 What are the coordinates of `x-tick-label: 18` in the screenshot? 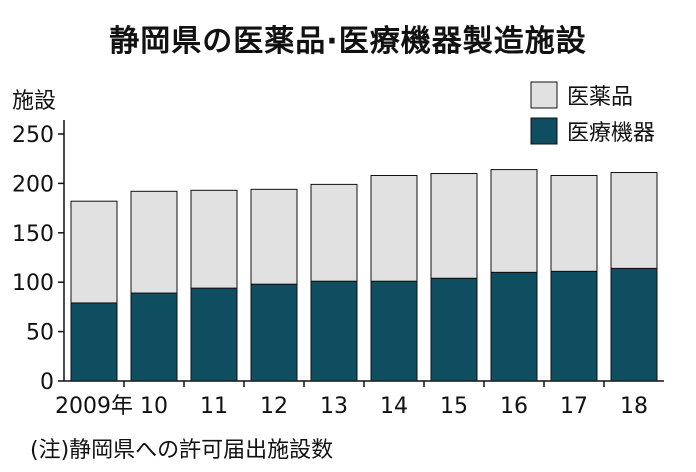 It's located at (634, 406).